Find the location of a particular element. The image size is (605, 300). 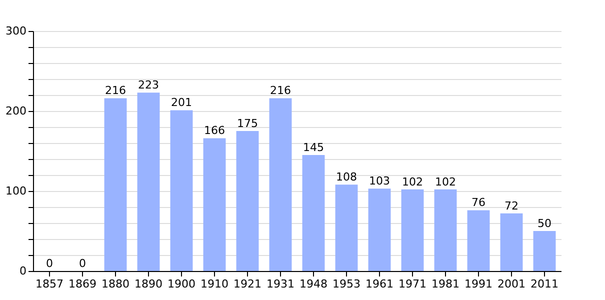

x-tick-label: 1921 is located at coordinates (248, 284).